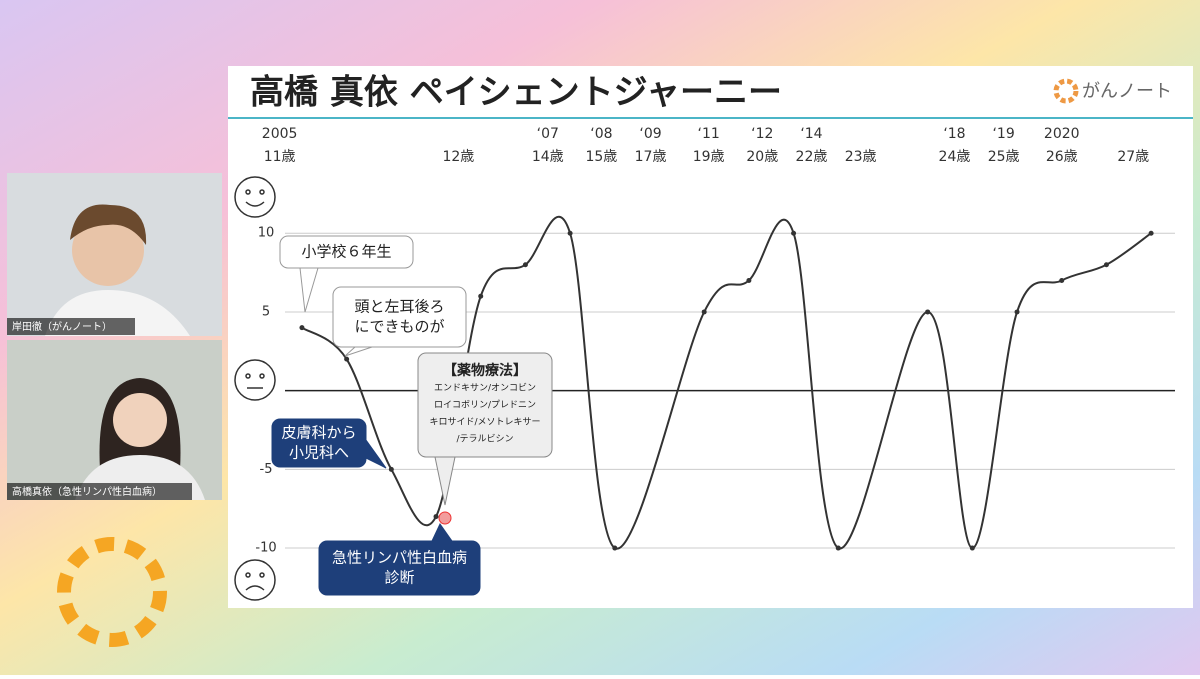  What do you see at coordinates (955, 157) in the screenshot?
I see `age-label: 24歳` at bounding box center [955, 157].